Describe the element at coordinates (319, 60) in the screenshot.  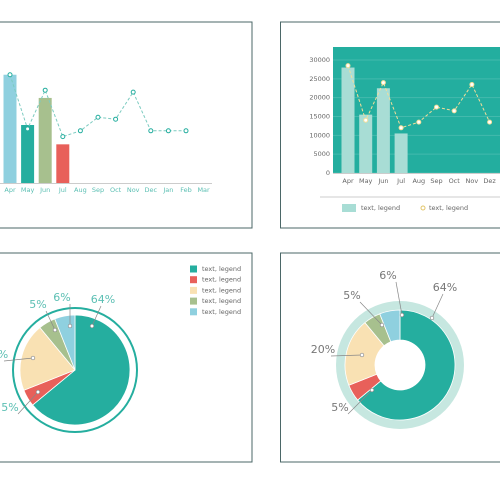
I see `y-tick-label: 30000` at that location.